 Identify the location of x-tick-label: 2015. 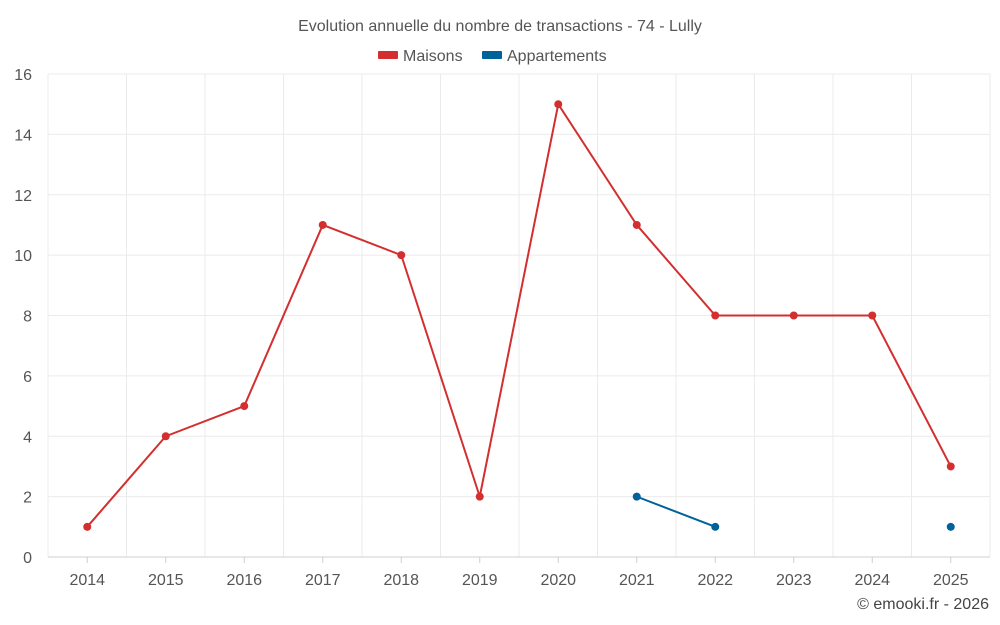
(166, 580).